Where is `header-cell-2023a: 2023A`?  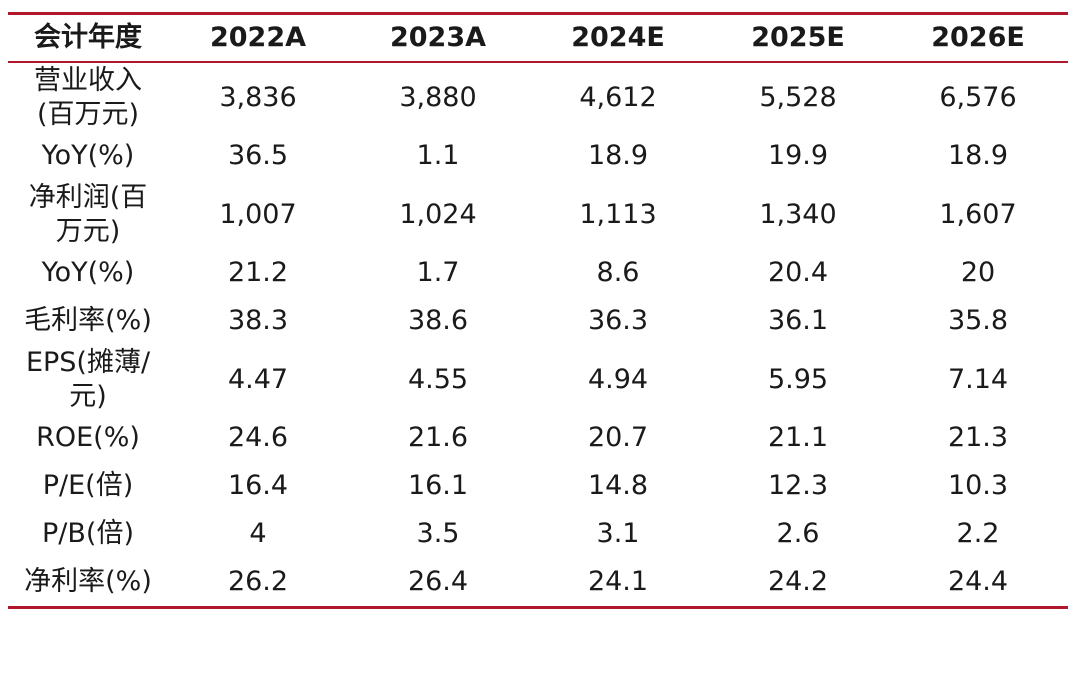 header-cell-2023a: 2023A is located at coordinates (438, 37).